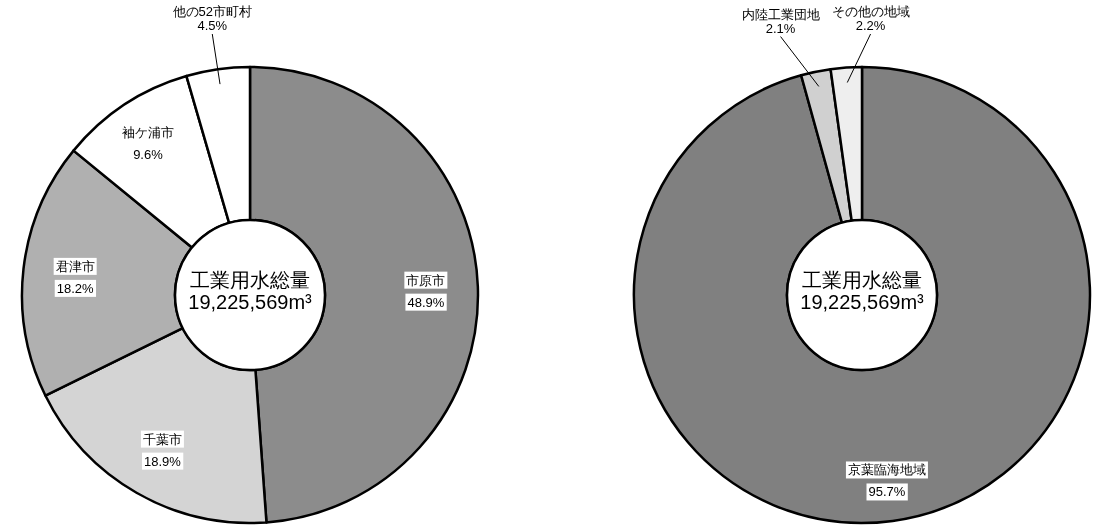 The width and height of the screenshot is (1115, 531). I want to click on value-label: 95.7%, so click(887, 492).